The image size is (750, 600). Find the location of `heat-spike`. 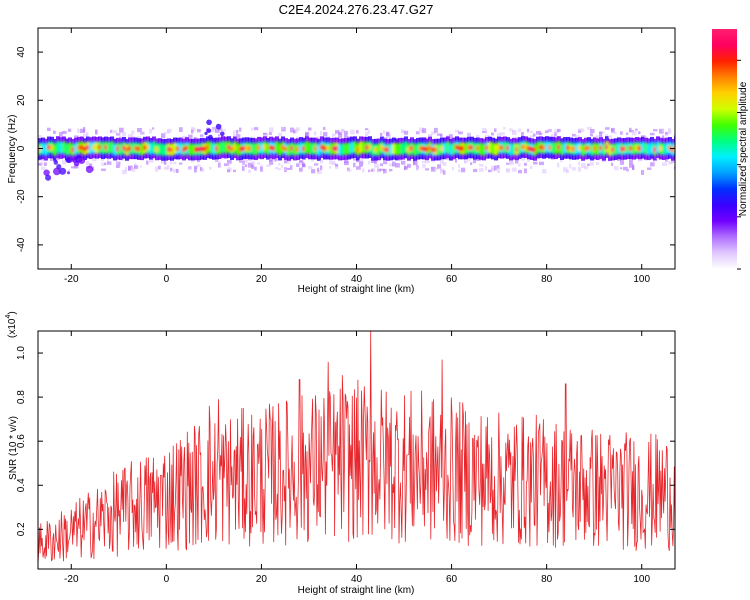

heat-spike is located at coordinates (209, 130).